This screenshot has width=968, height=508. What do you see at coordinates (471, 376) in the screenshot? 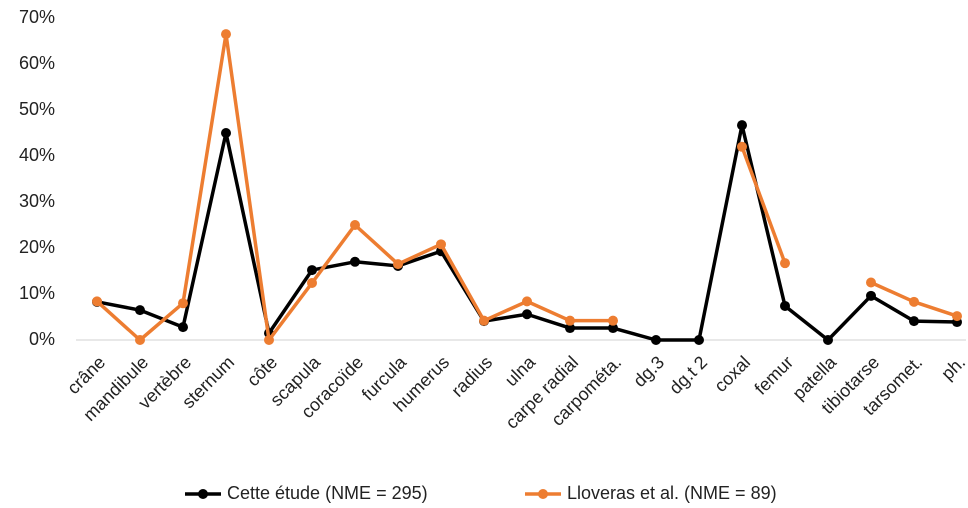
I see `x-tick-label: radius` at bounding box center [471, 376].